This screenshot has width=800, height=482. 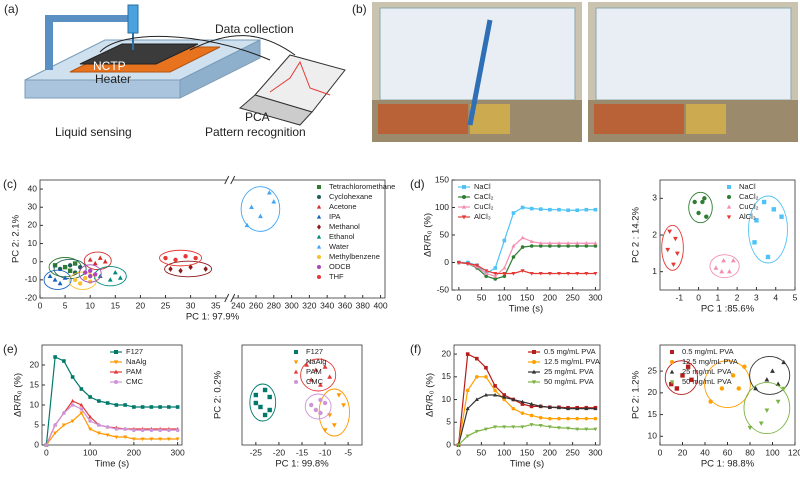 I want to click on legend-label: AlCl₃, so click(x=747, y=216).